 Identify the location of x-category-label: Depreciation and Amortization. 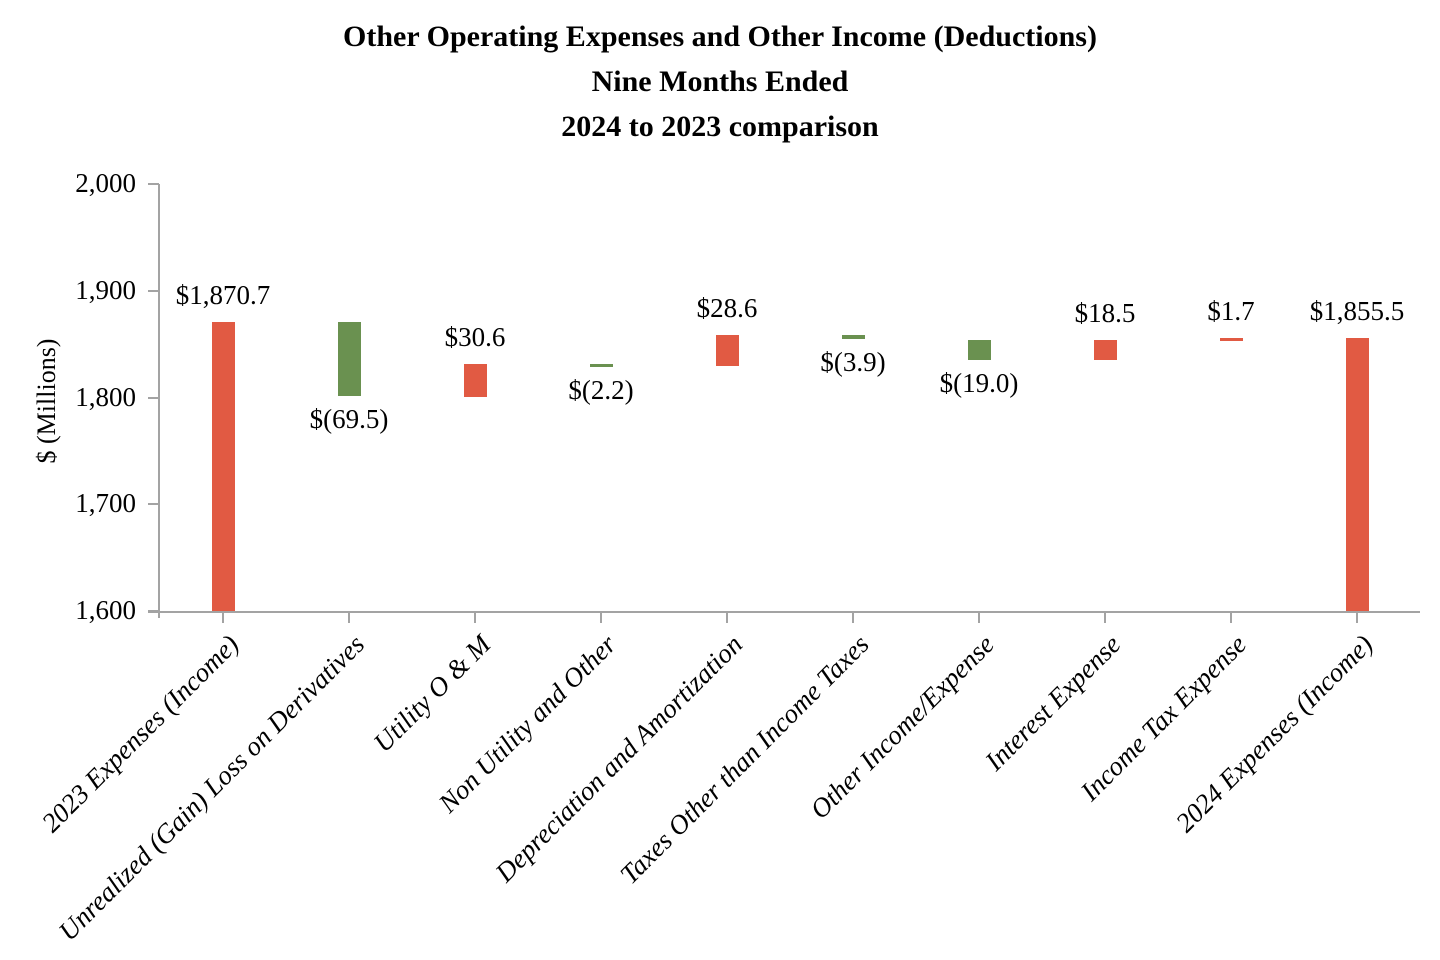
(619, 758).